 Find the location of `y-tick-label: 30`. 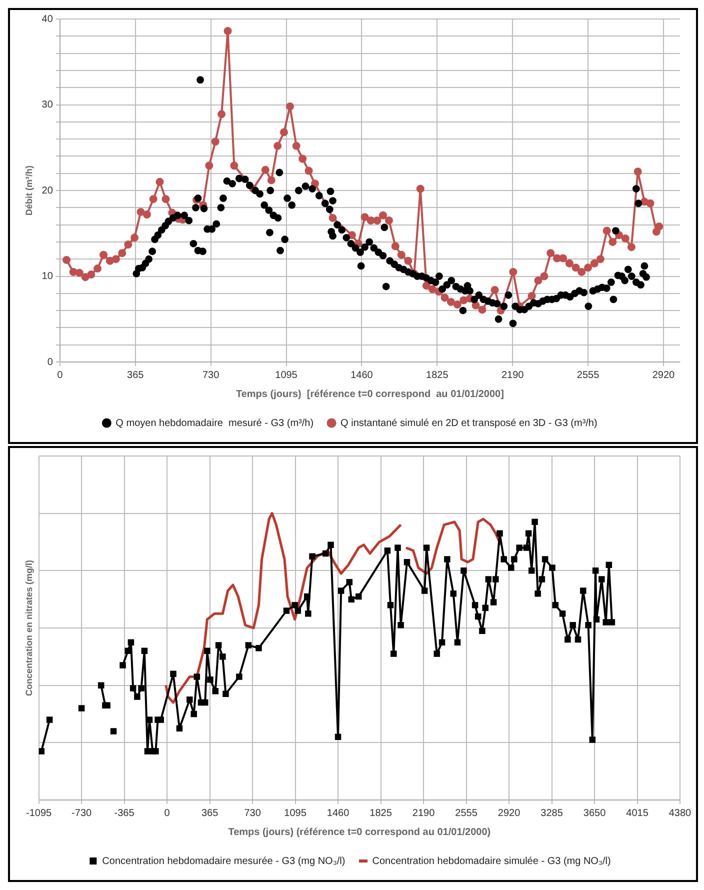

y-tick-label: 30 is located at coordinates (48, 105).